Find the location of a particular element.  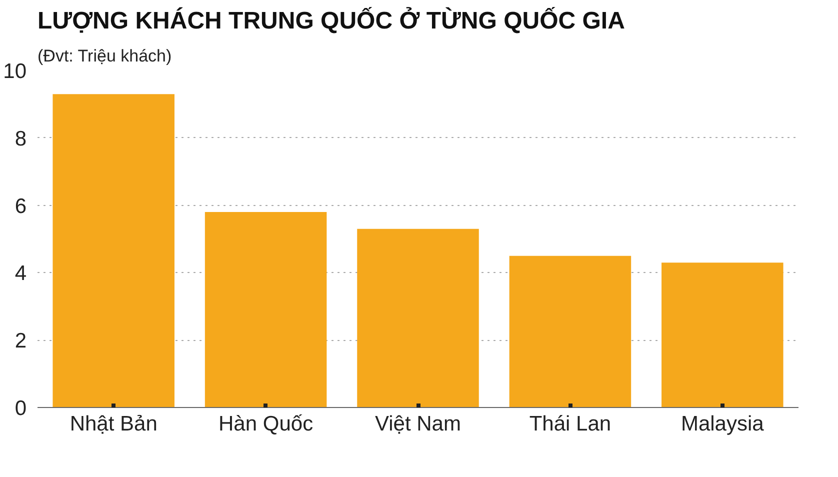

y-tick-label: 8 is located at coordinates (20, 138).